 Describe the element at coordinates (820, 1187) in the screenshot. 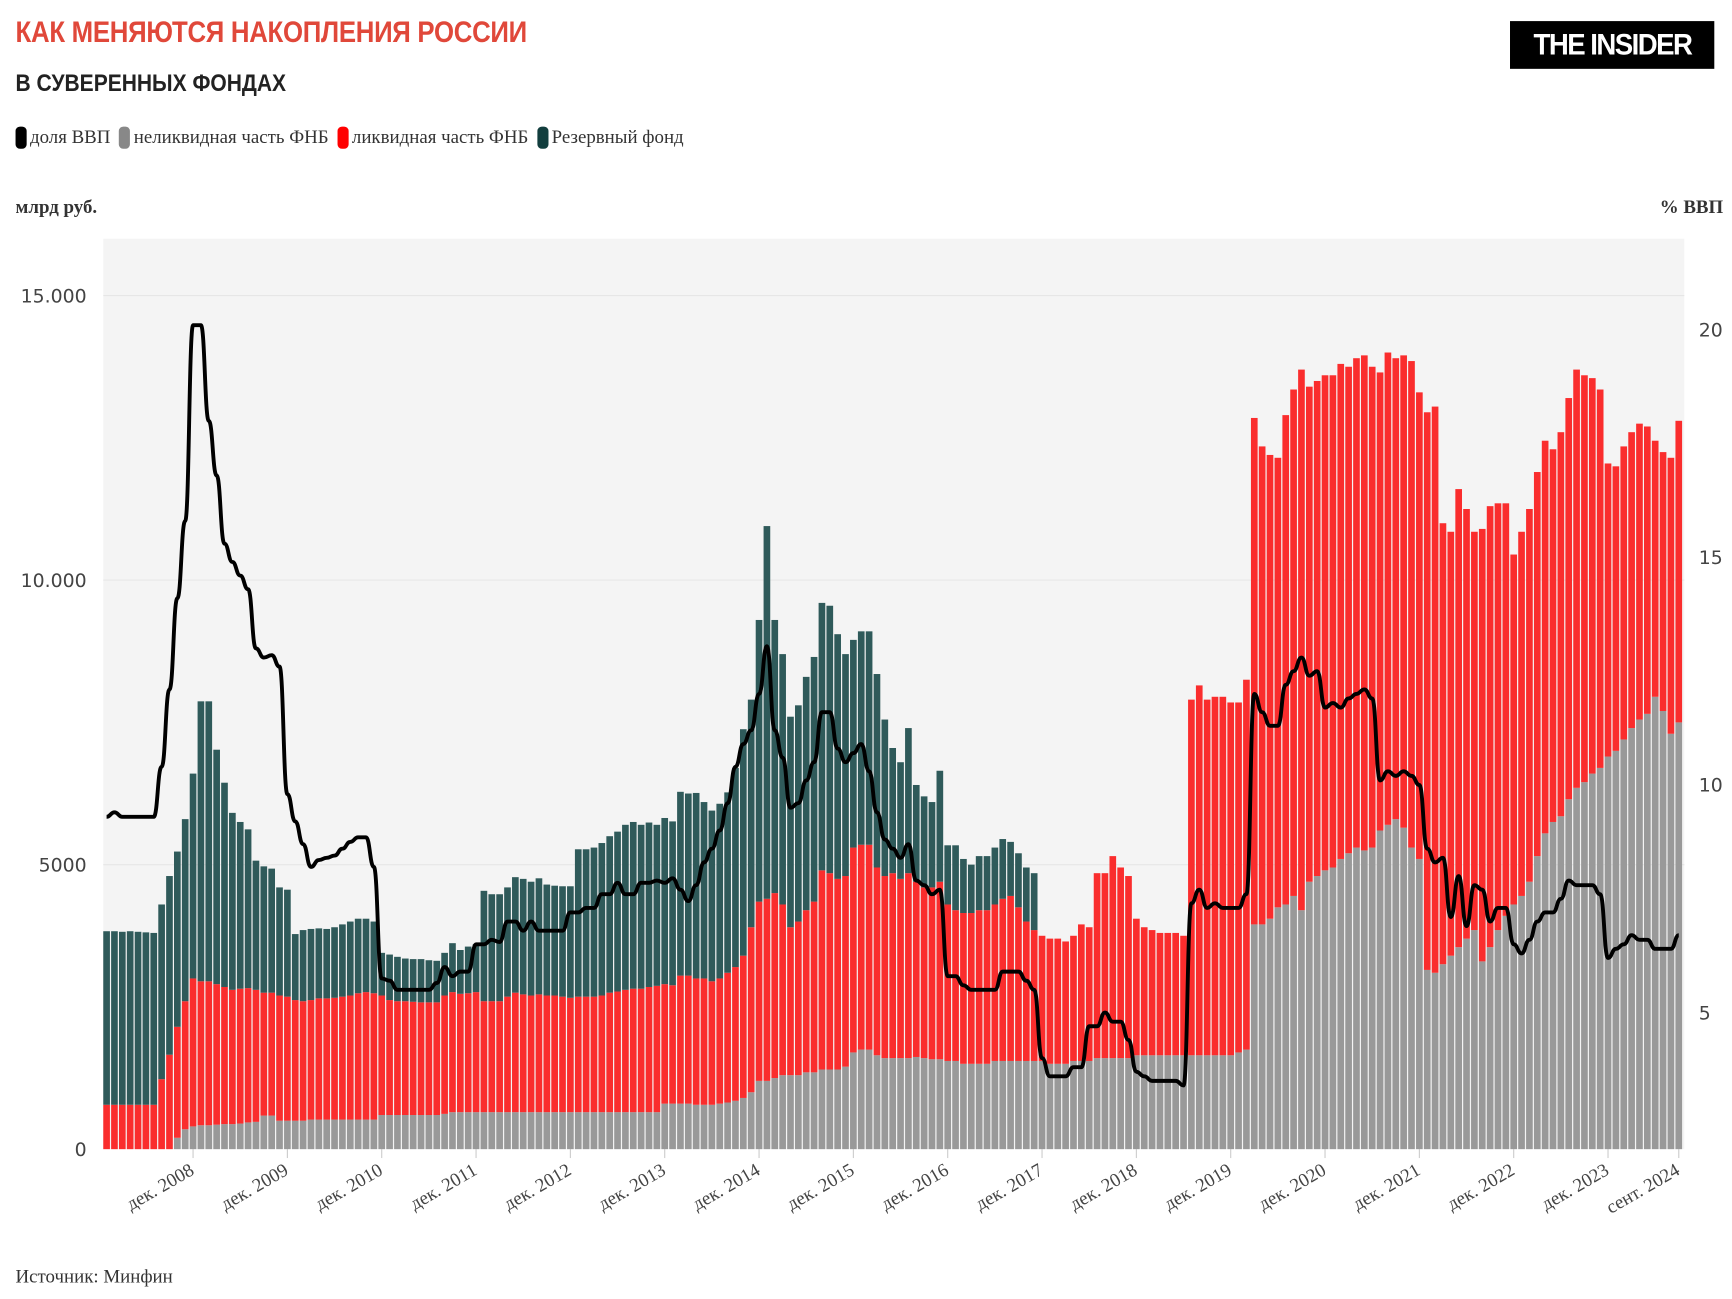

I see `x-tick-label: дек. 2015` at that location.